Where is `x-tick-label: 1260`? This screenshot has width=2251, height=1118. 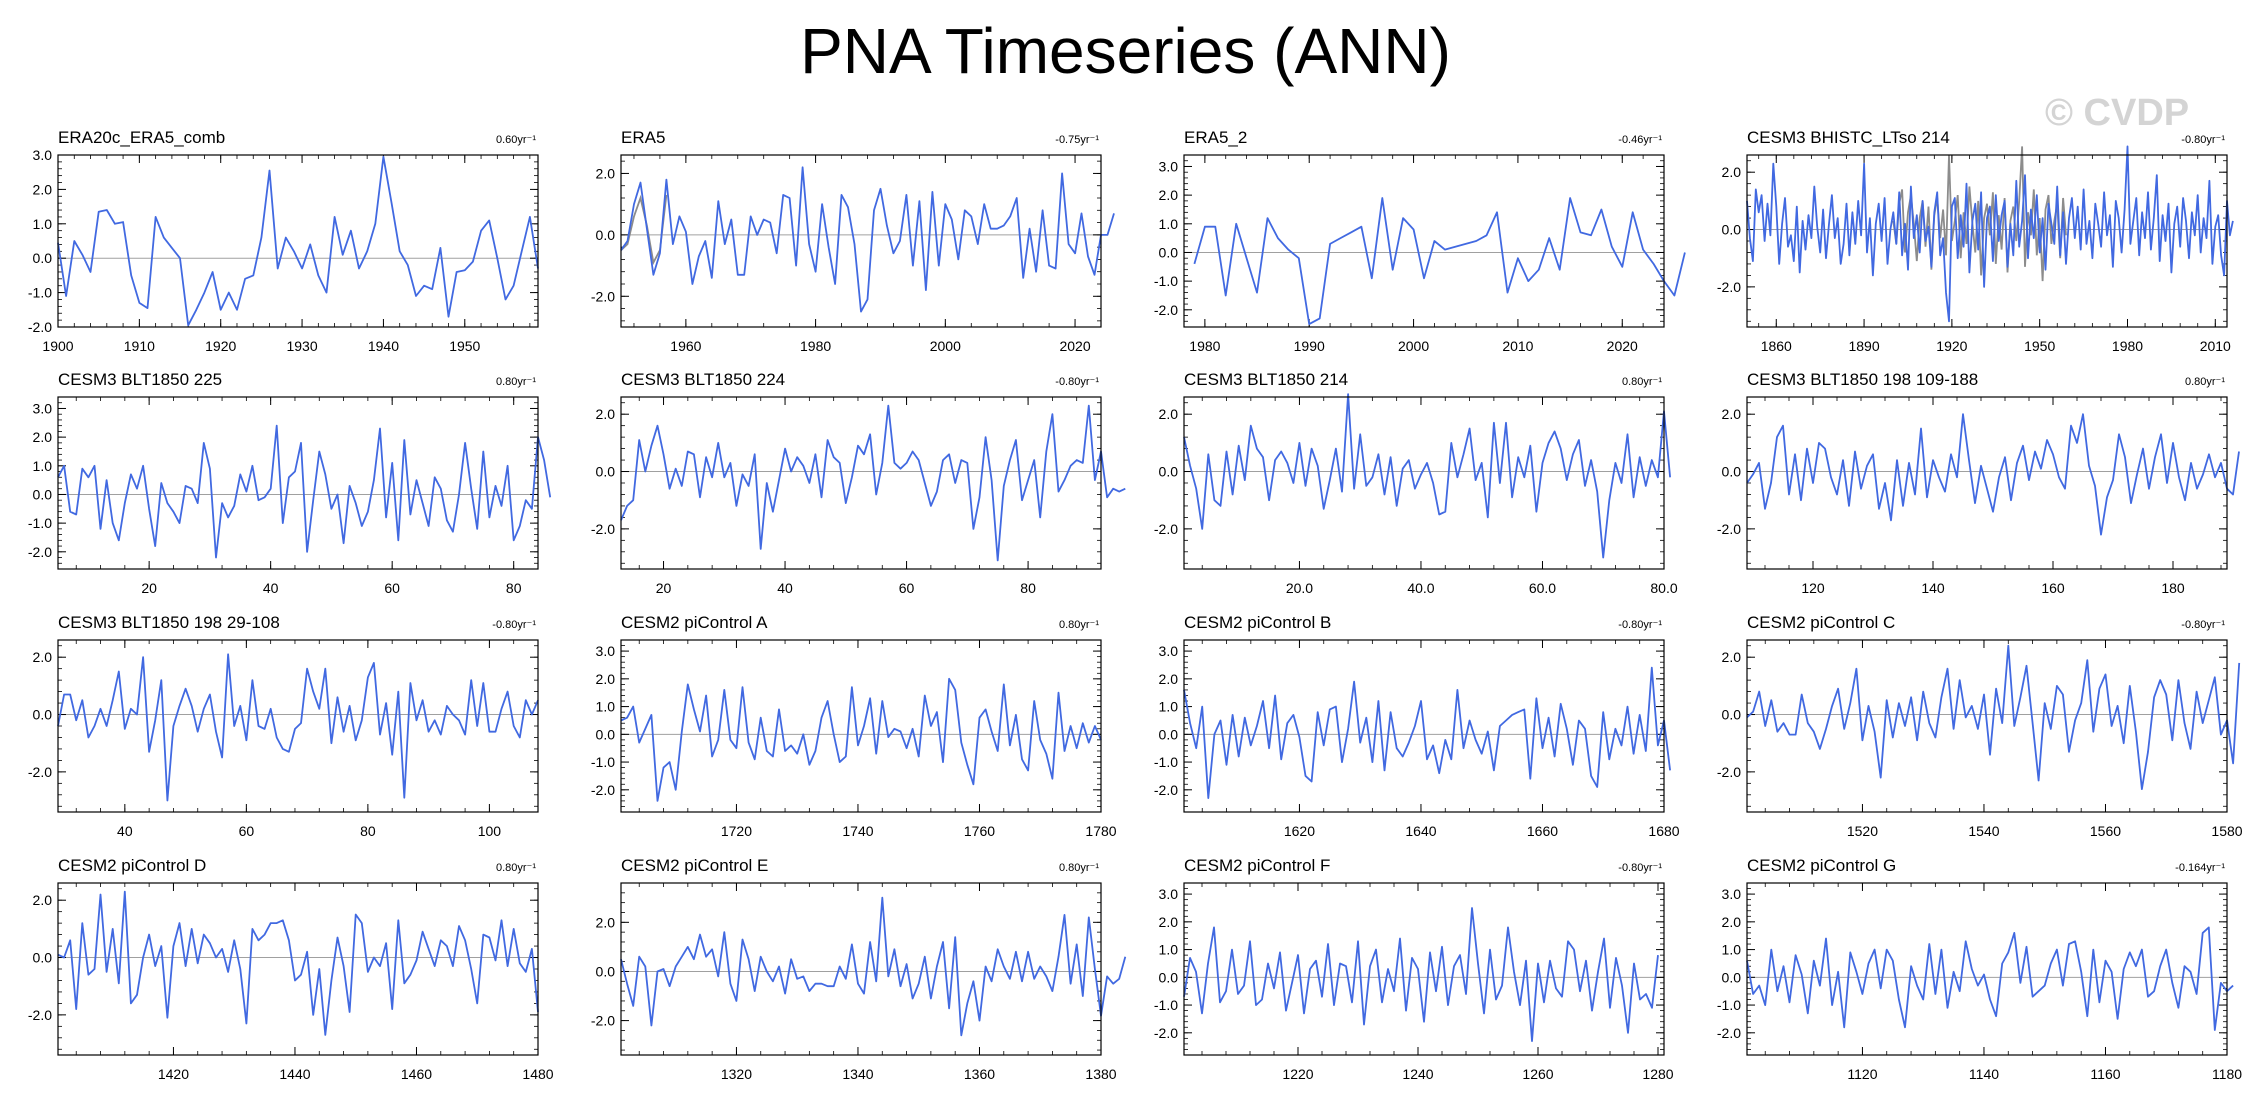
x-tick-label: 1260 is located at coordinates (1537, 1074).